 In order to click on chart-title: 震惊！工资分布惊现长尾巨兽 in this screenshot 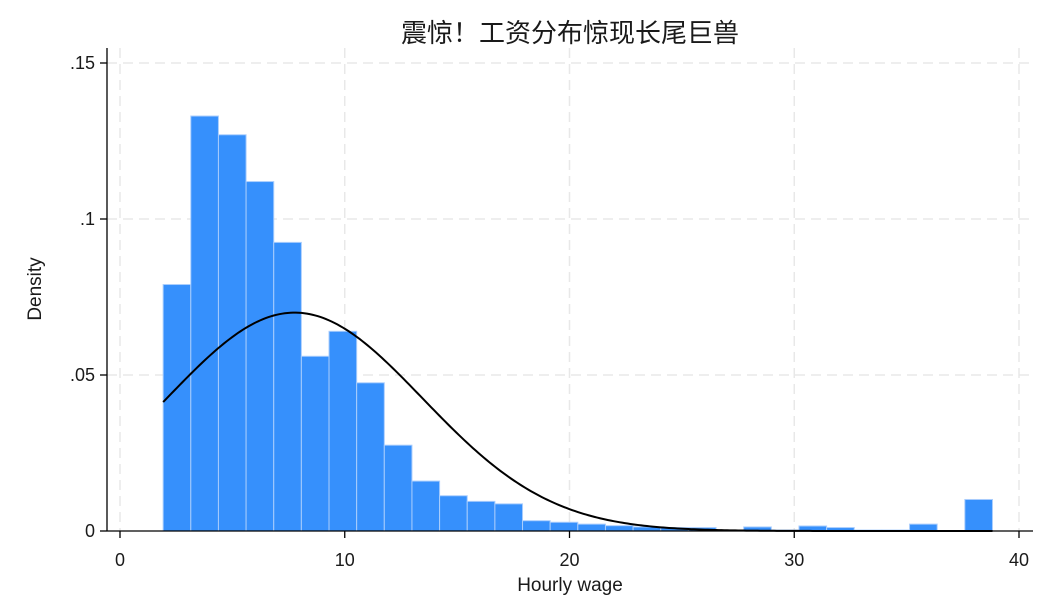, I will do `click(570, 34)`.